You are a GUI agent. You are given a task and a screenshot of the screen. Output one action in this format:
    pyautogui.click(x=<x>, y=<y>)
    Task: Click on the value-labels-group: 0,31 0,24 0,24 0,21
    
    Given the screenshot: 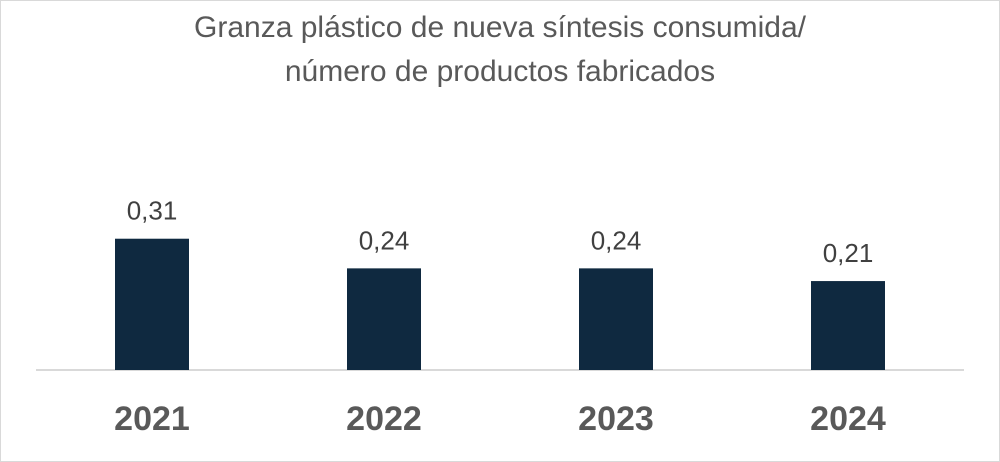 What is the action you would take?
    pyautogui.click(x=500, y=232)
    